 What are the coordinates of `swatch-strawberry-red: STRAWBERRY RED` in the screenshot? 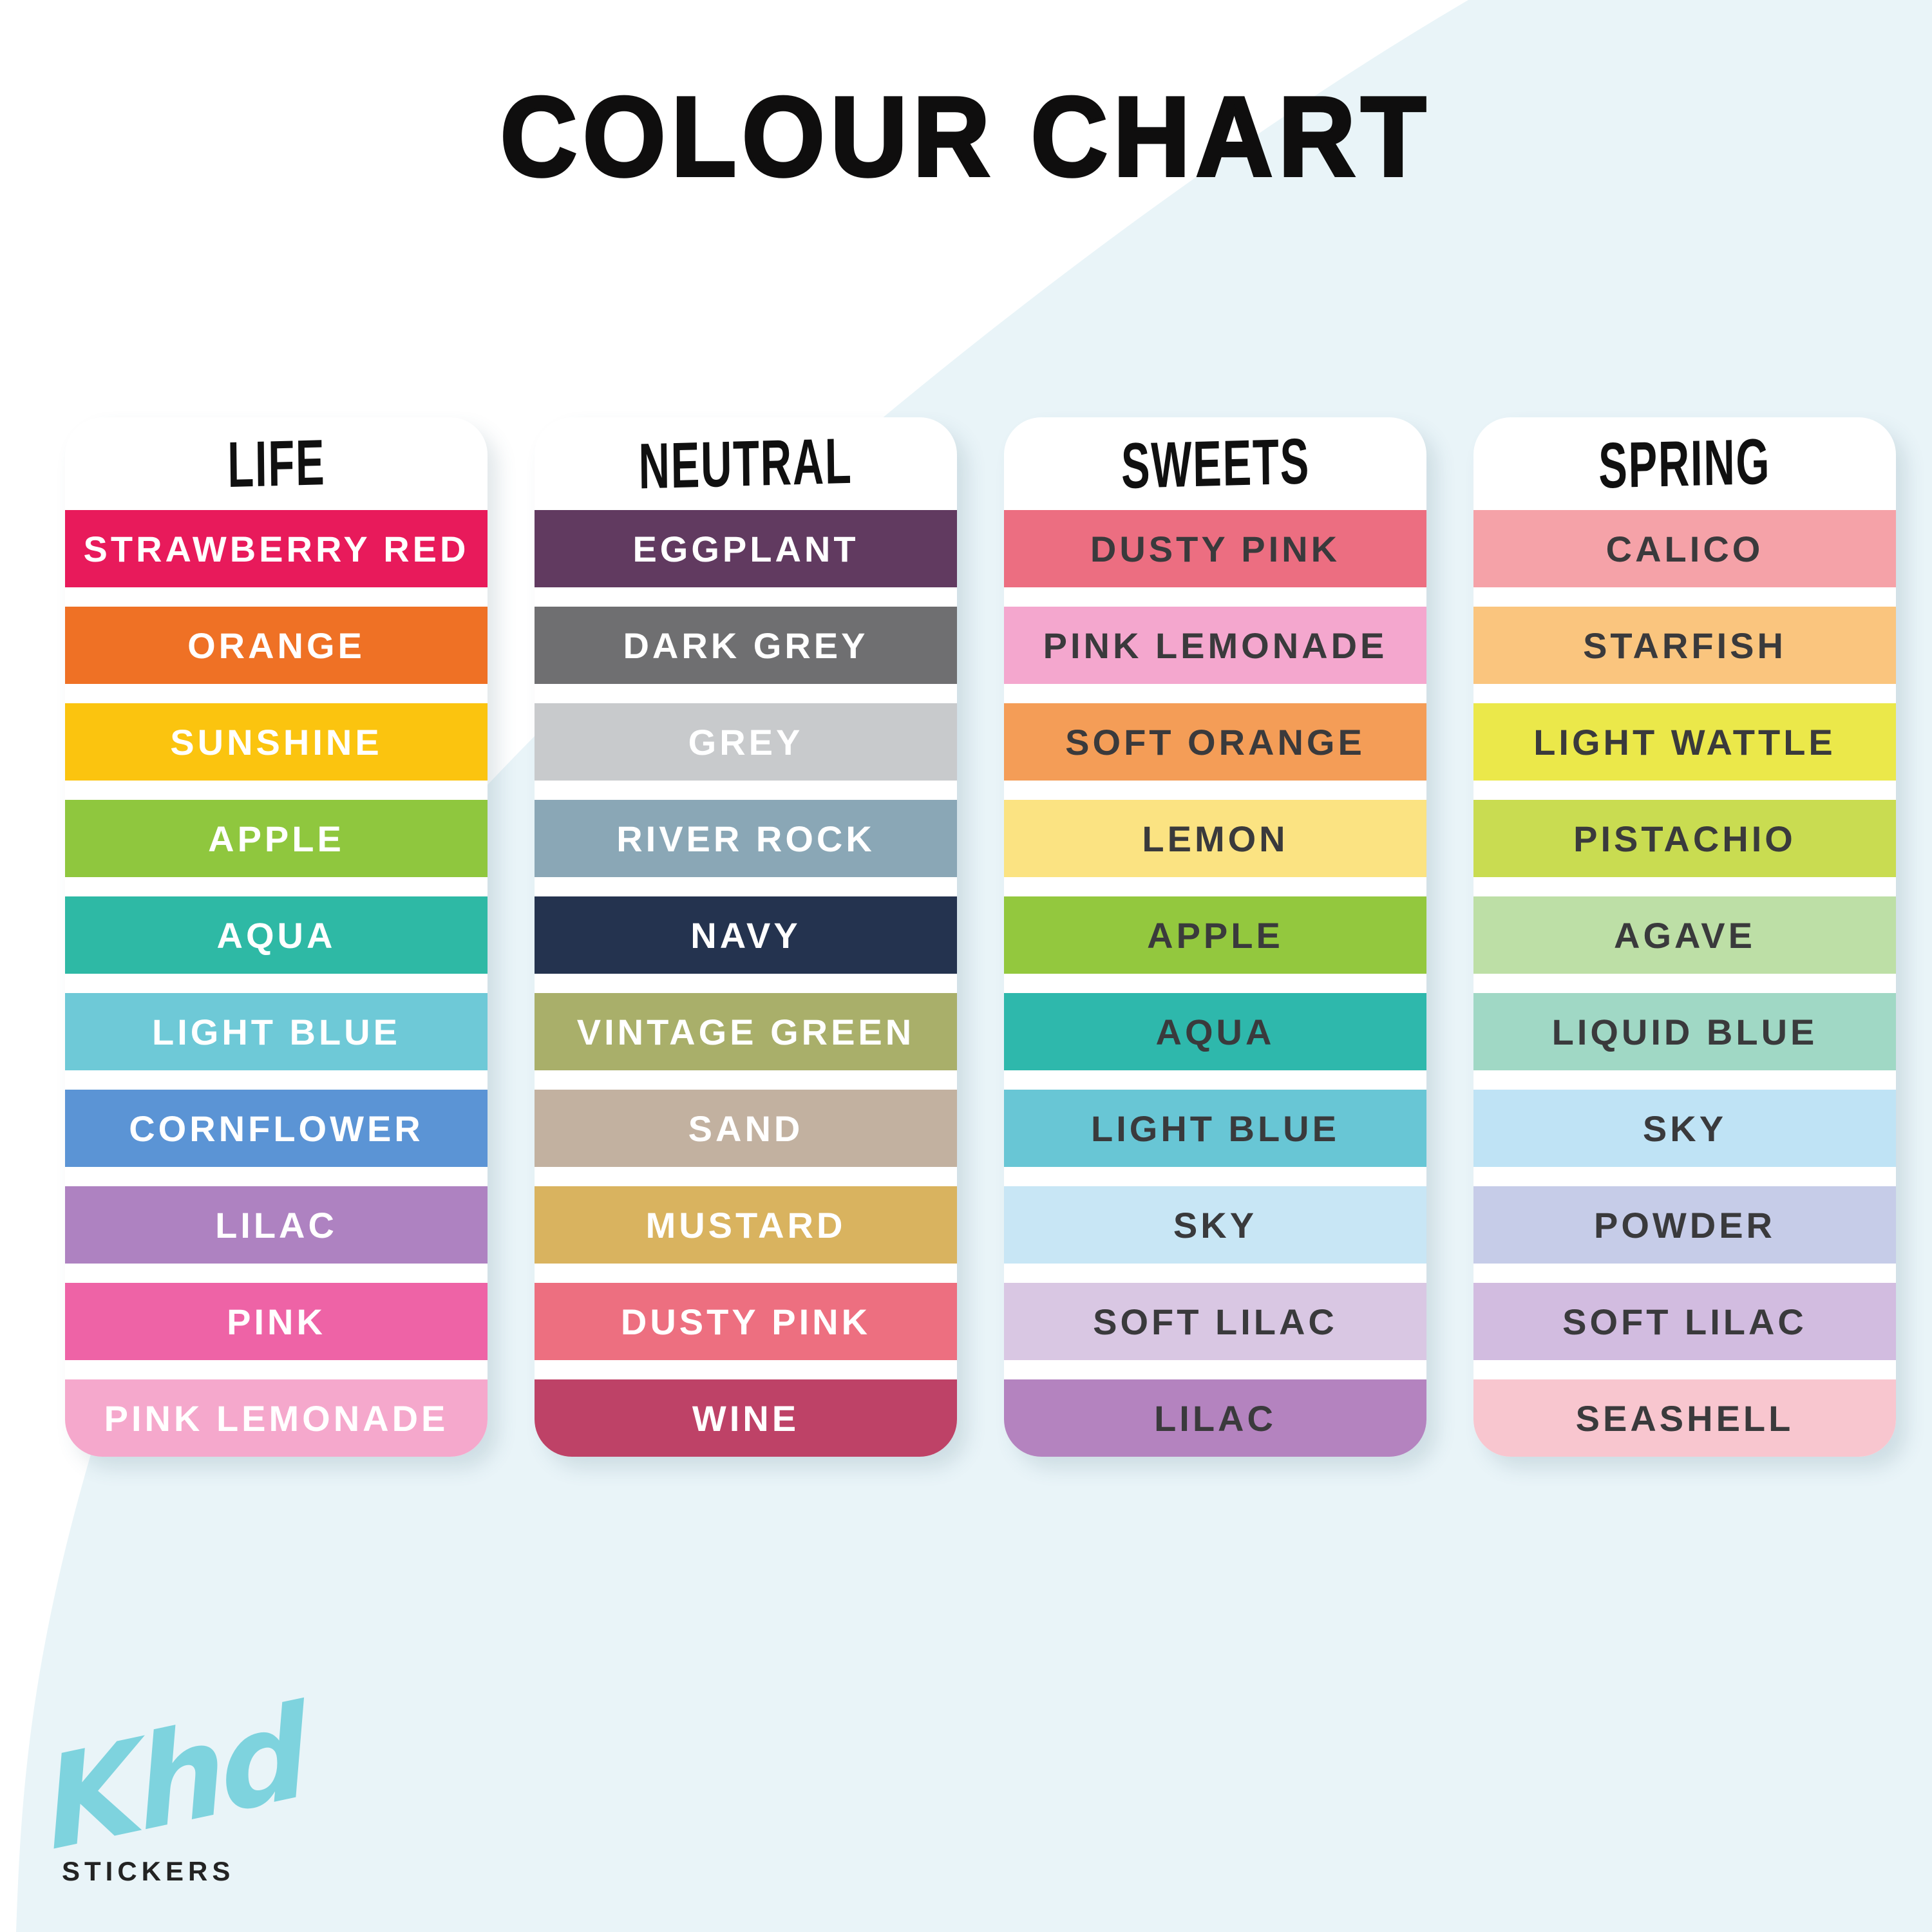 It's located at (277, 548).